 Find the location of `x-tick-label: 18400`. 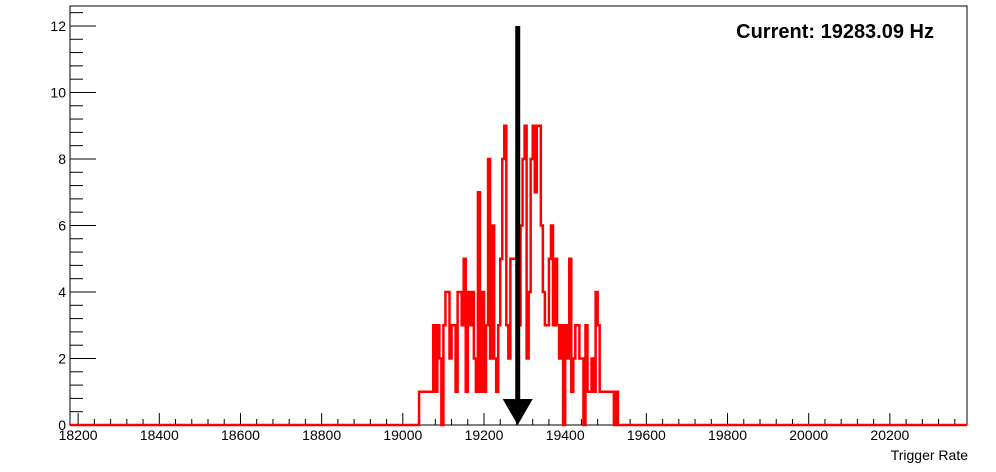

x-tick-label: 18400 is located at coordinates (159, 435).